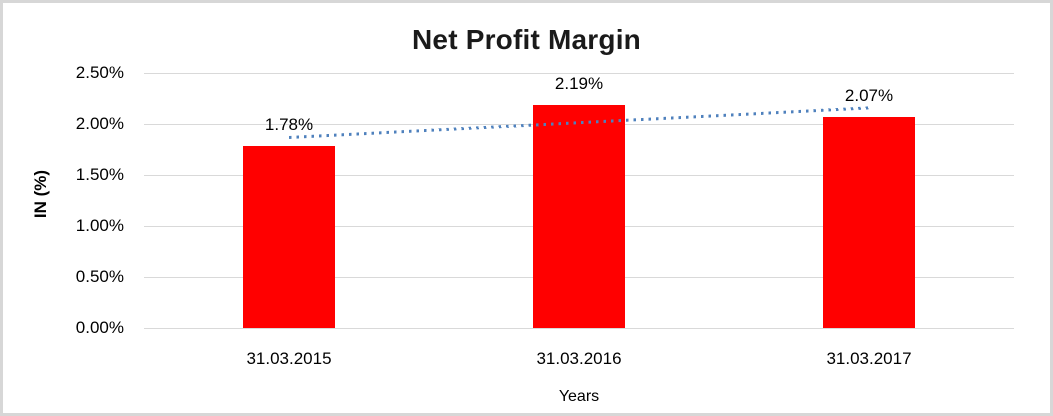 This screenshot has height=416, width=1053. Describe the element at coordinates (289, 125) in the screenshot. I see `bar-value-label: 1.78%` at that location.